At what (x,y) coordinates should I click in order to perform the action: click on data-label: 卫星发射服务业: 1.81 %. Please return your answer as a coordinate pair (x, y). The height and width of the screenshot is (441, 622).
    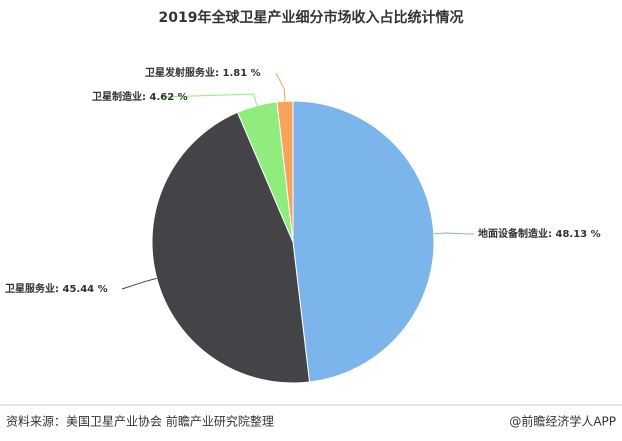
    Looking at the image, I should click on (203, 72).